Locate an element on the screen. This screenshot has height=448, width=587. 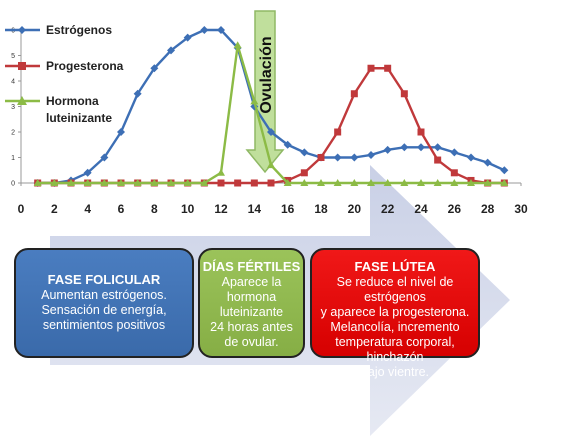
phase-lutea-title: FASE LÚTEA is located at coordinates (395, 266).